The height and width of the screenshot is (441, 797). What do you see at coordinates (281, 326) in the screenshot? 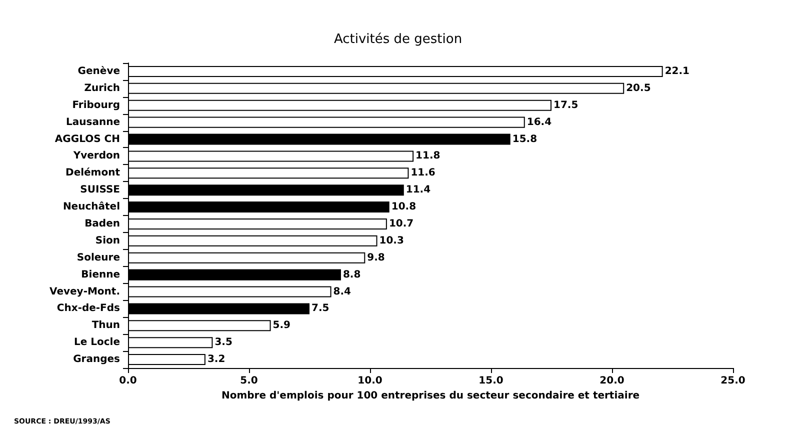
I see `data-label: 5.9` at bounding box center [281, 326].